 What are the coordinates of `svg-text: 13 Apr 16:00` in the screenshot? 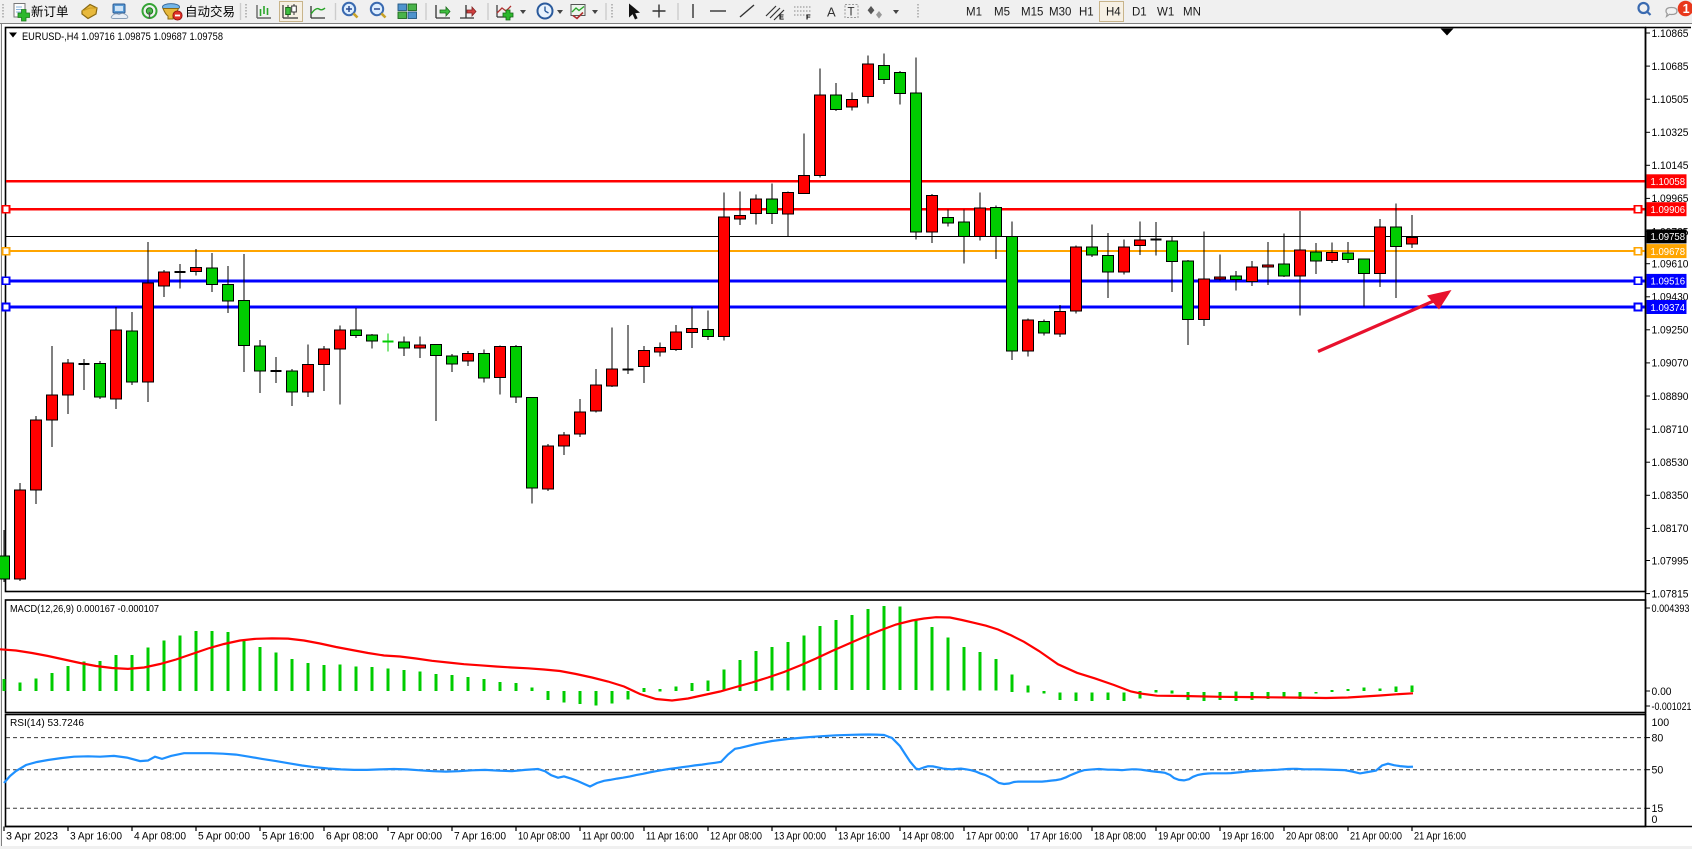 It's located at (864, 837).